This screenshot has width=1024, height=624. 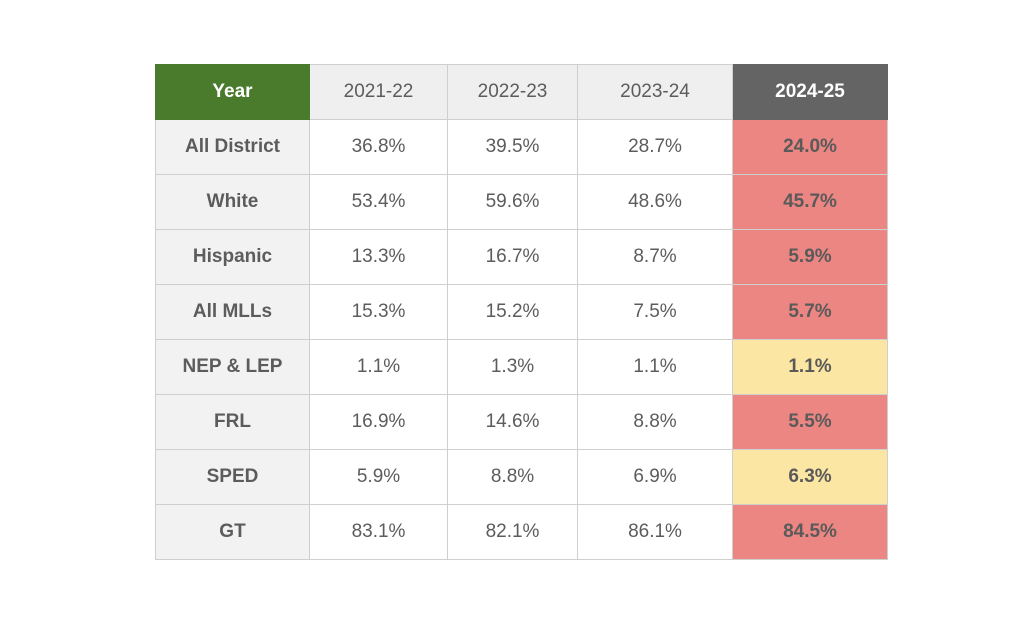 What do you see at coordinates (655, 257) in the screenshot?
I see `value-cell: 8.7%` at bounding box center [655, 257].